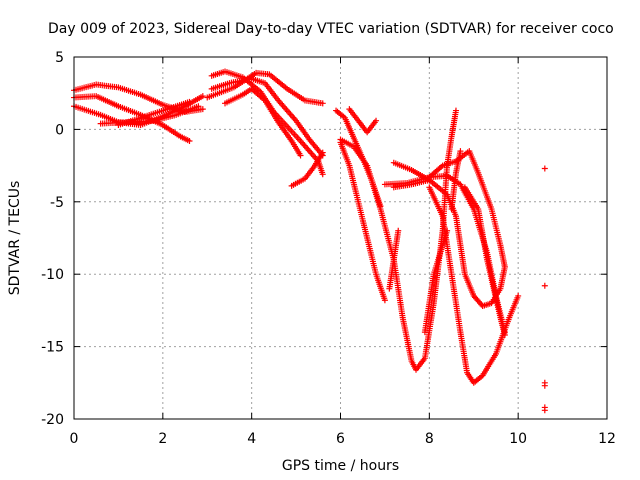 This screenshot has width=640, height=480. What do you see at coordinates (251, 439) in the screenshot?
I see `x-tick-label: 4` at bounding box center [251, 439].